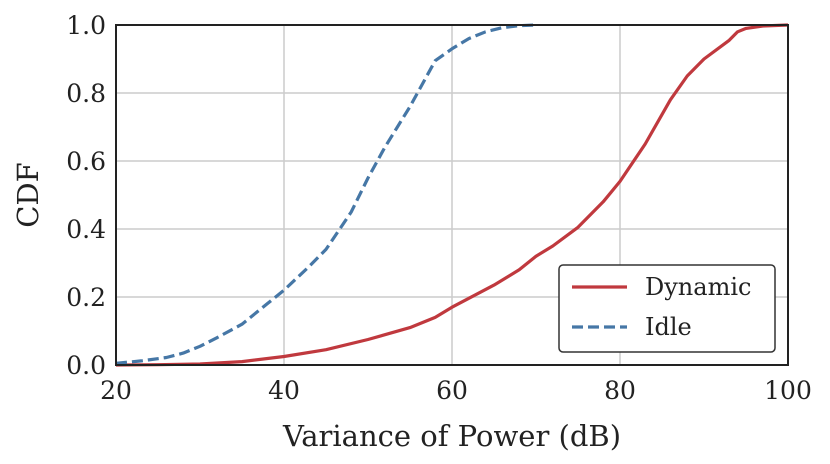 The image size is (830, 464). Describe the element at coordinates (116, 390) in the screenshot. I see `x-tick-label: 20` at that location.